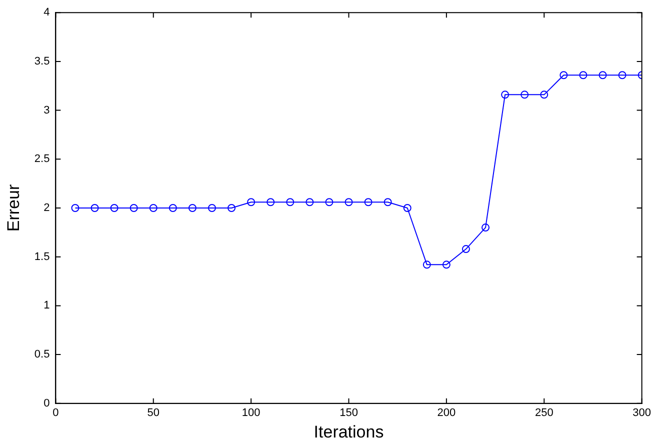 This screenshot has height=443, width=654. Describe the element at coordinates (153, 413) in the screenshot. I see `x-tick-label: 50` at that location.